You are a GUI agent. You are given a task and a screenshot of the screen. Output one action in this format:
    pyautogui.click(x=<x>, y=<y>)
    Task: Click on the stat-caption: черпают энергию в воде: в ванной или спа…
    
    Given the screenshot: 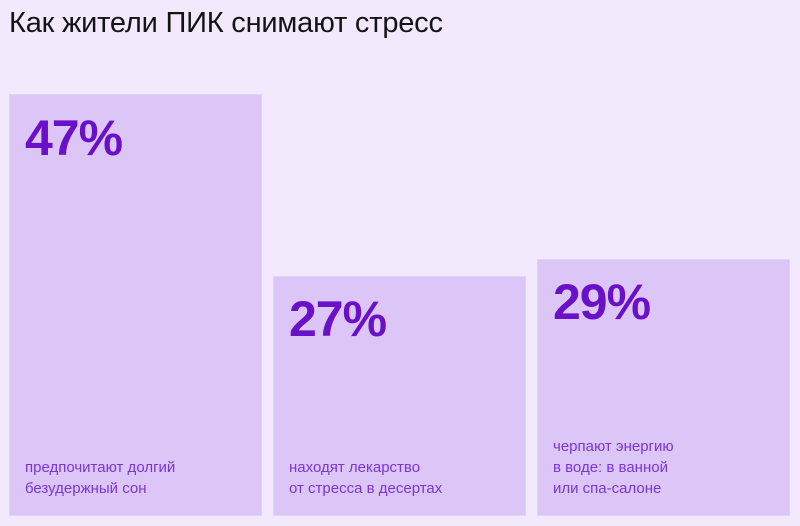 What is the action you would take?
    pyautogui.click(x=613, y=467)
    